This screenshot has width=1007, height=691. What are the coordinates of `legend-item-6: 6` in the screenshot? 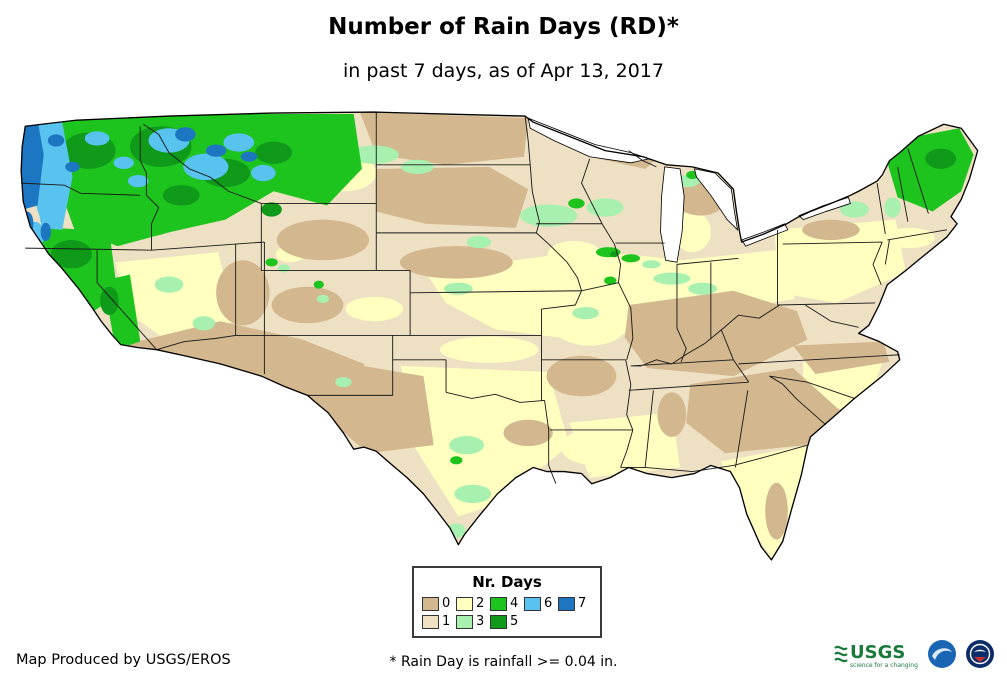 It's located at (541, 603).